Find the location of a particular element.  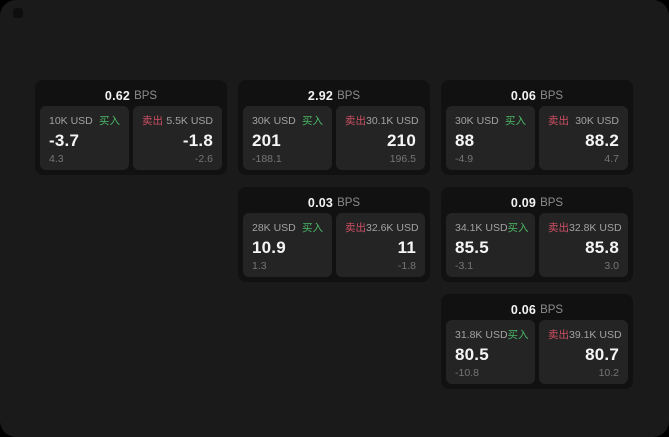

sell-change: 10.2 is located at coordinates (608, 372).